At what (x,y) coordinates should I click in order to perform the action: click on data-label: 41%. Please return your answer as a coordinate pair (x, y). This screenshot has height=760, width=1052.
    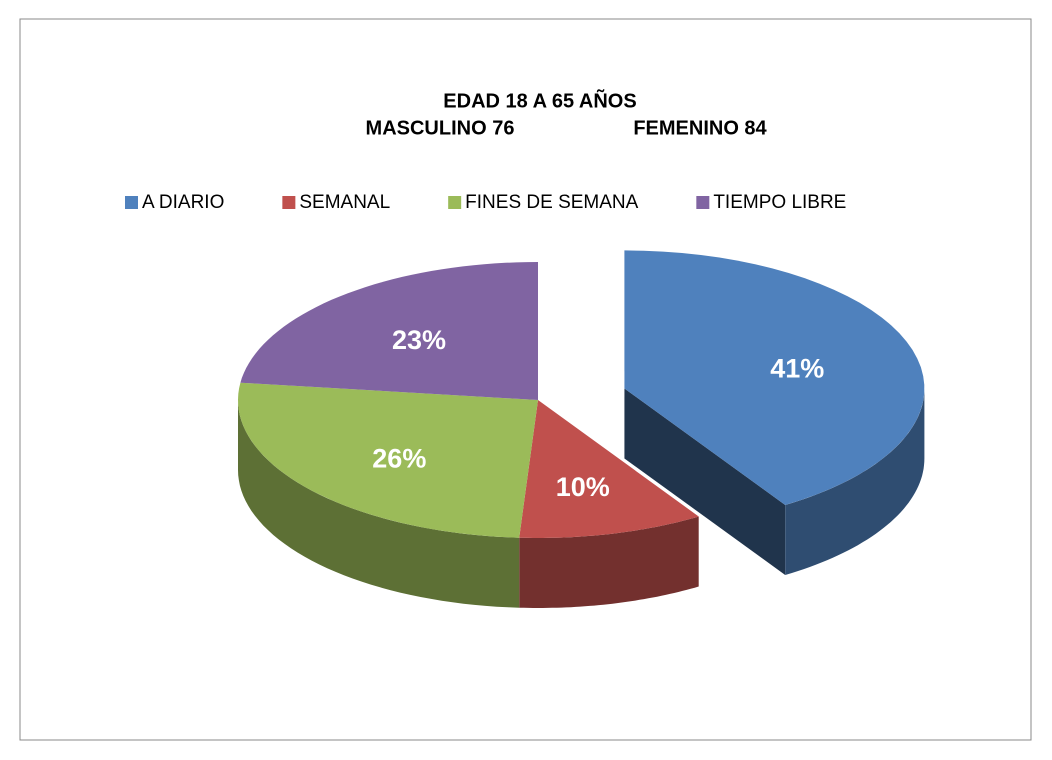
    Looking at the image, I should click on (797, 369).